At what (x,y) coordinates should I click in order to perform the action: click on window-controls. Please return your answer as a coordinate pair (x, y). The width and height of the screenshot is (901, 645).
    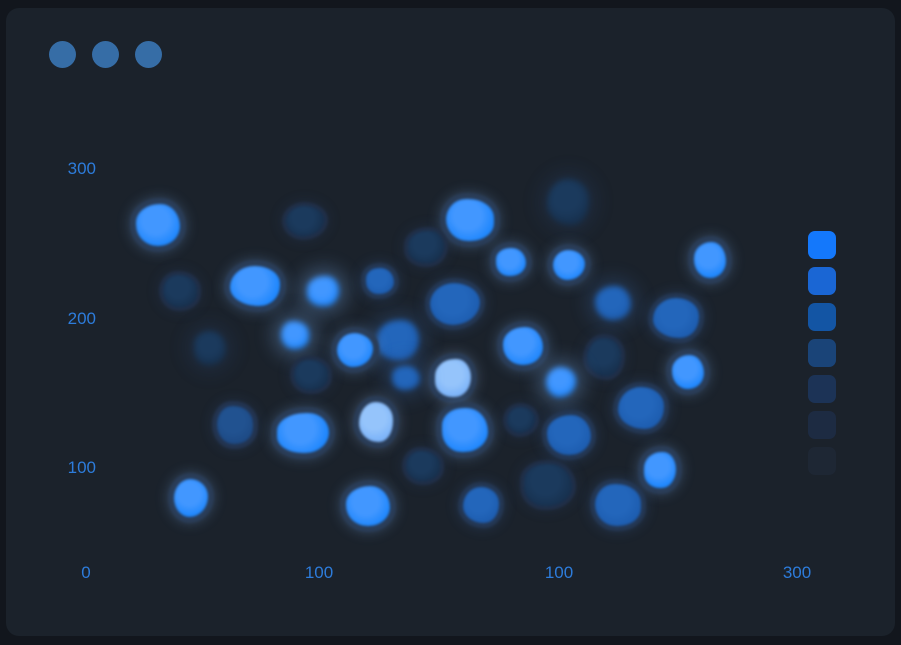
    Looking at the image, I should click on (105, 54).